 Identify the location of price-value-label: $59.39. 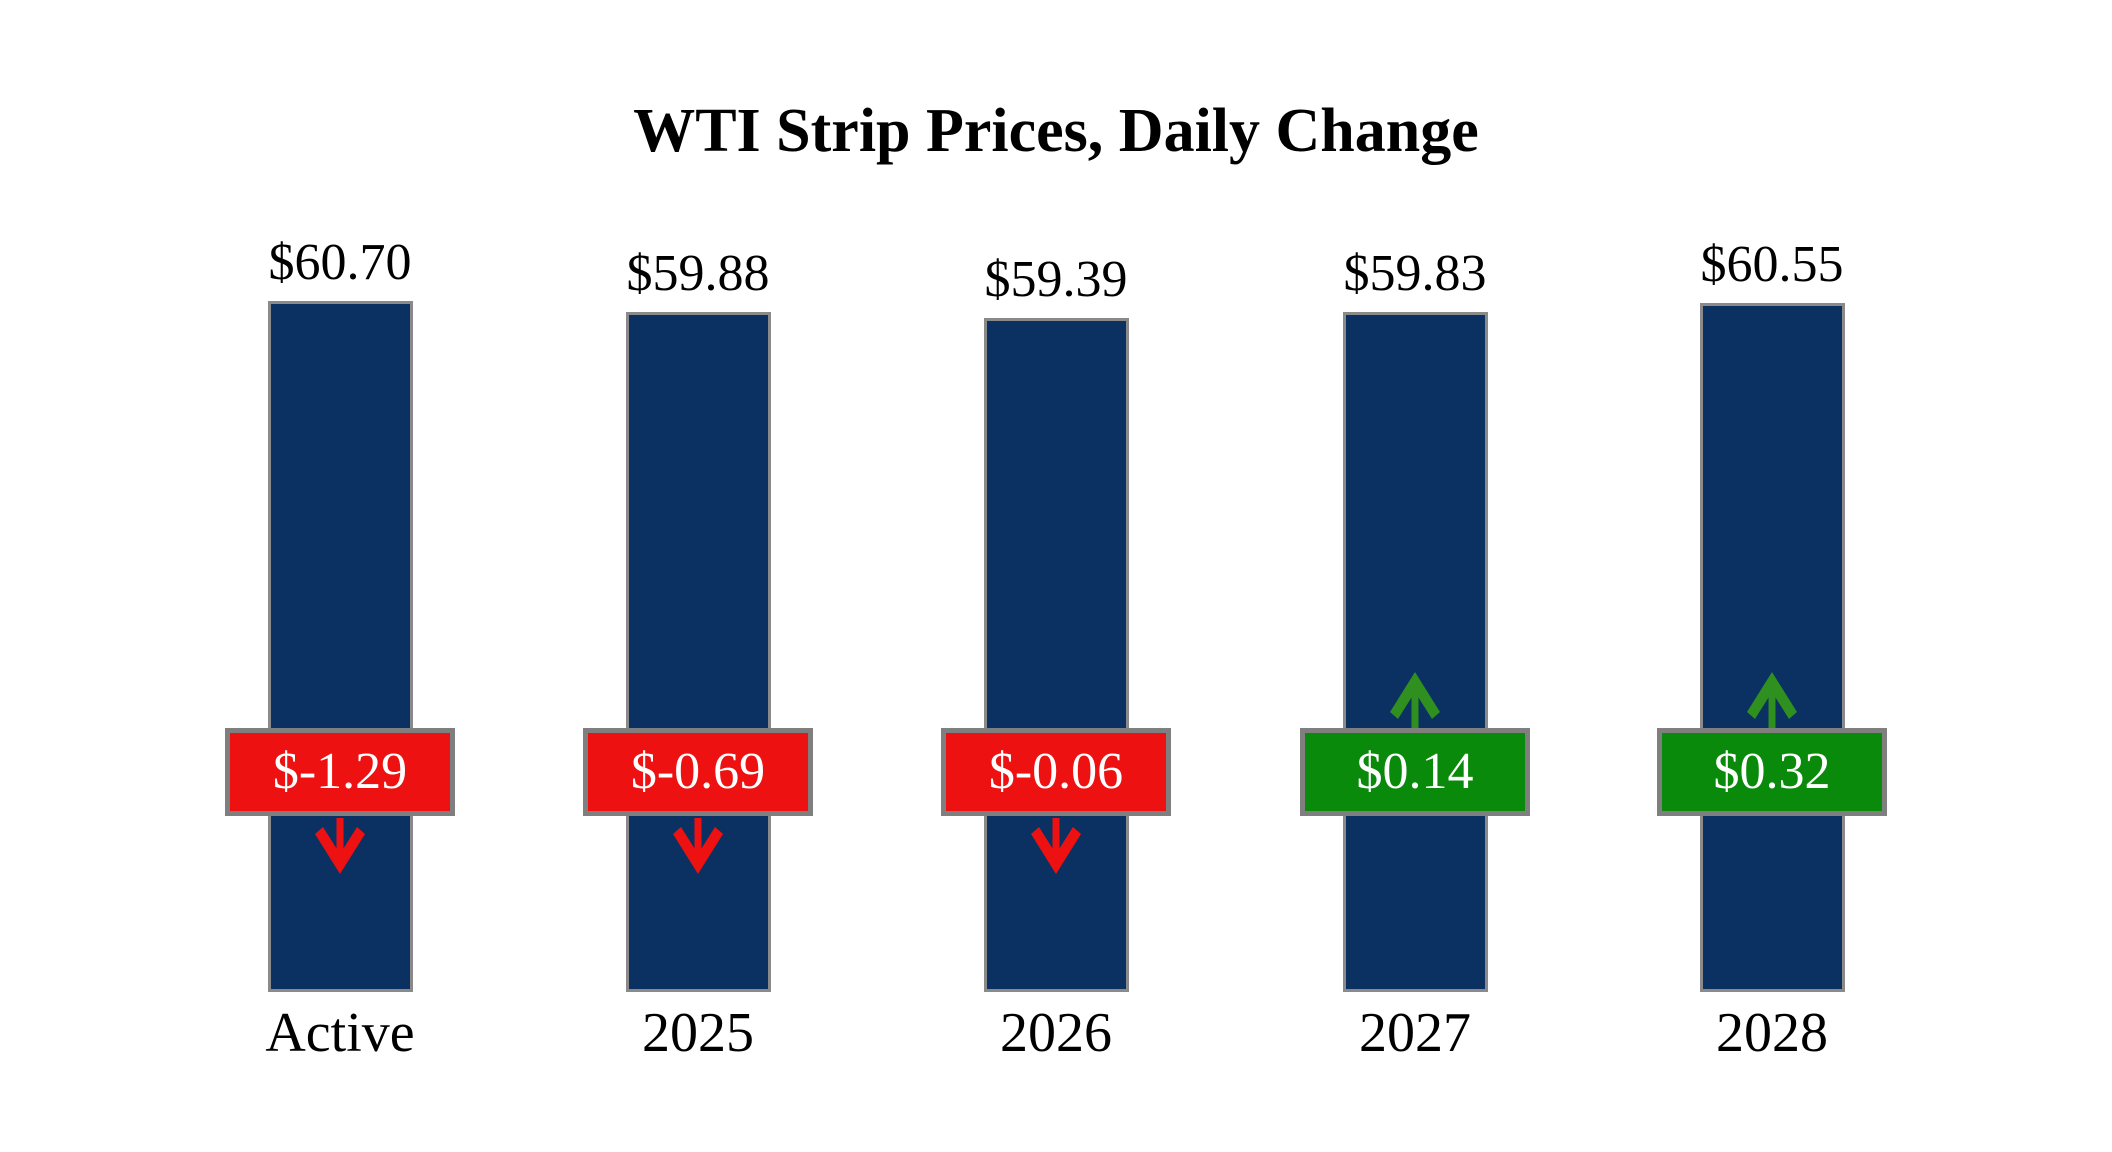
(1056, 279).